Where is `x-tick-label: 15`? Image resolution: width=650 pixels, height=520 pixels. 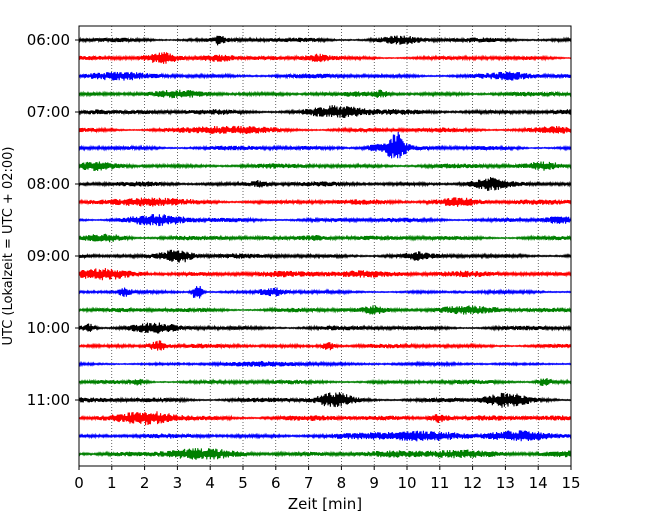
x-tick-label: 15 is located at coordinates (570, 483).